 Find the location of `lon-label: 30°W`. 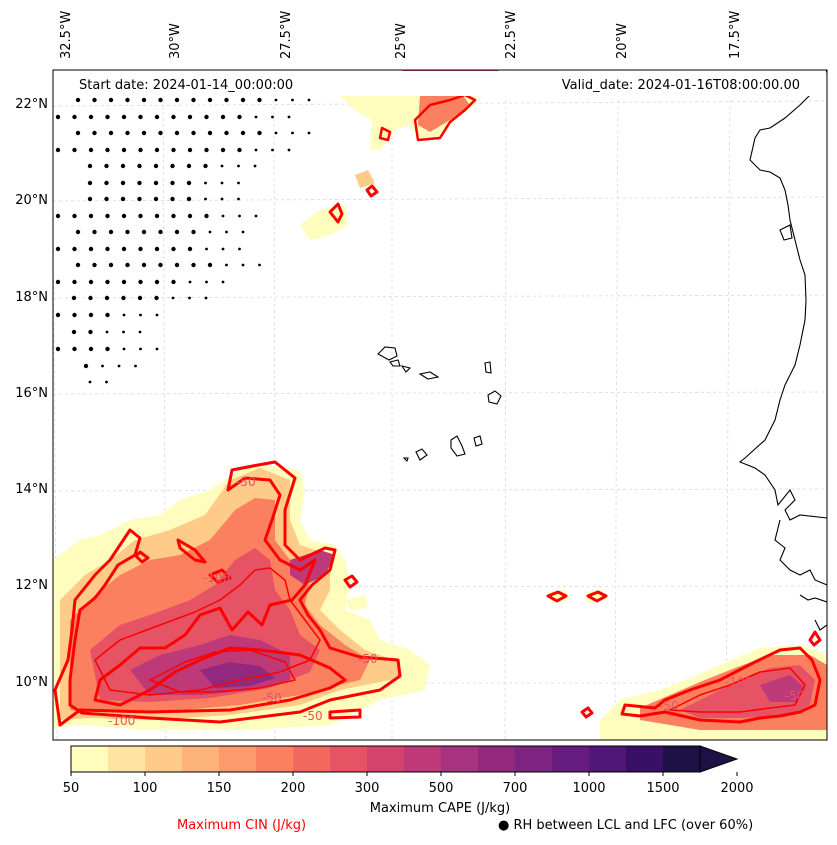

lon-label: 30°W is located at coordinates (175, 41).